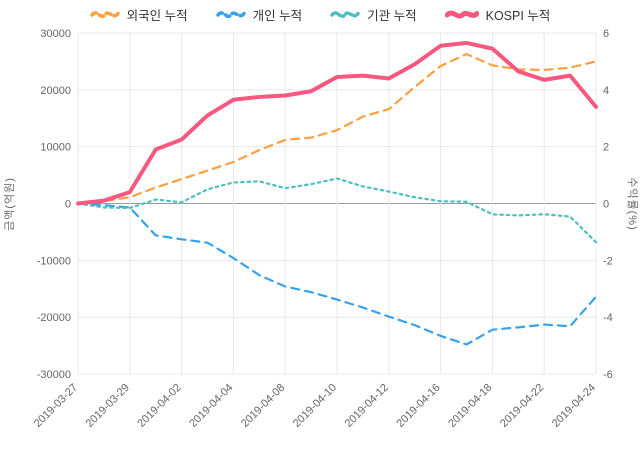 The image size is (640, 450). Describe the element at coordinates (104, 15) in the screenshot. I see `legend-marker-foreigner-icon` at that location.